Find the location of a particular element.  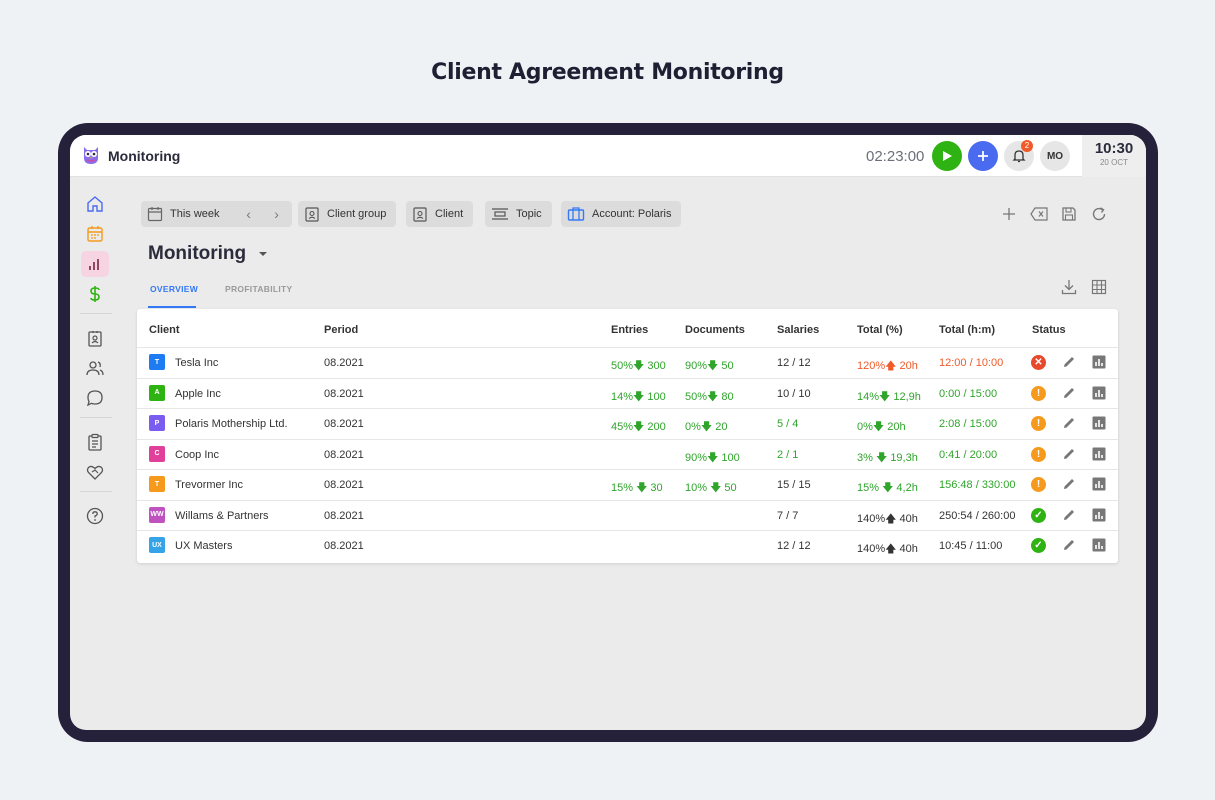

column-header-total-percent: Total (%) is located at coordinates (880, 330).